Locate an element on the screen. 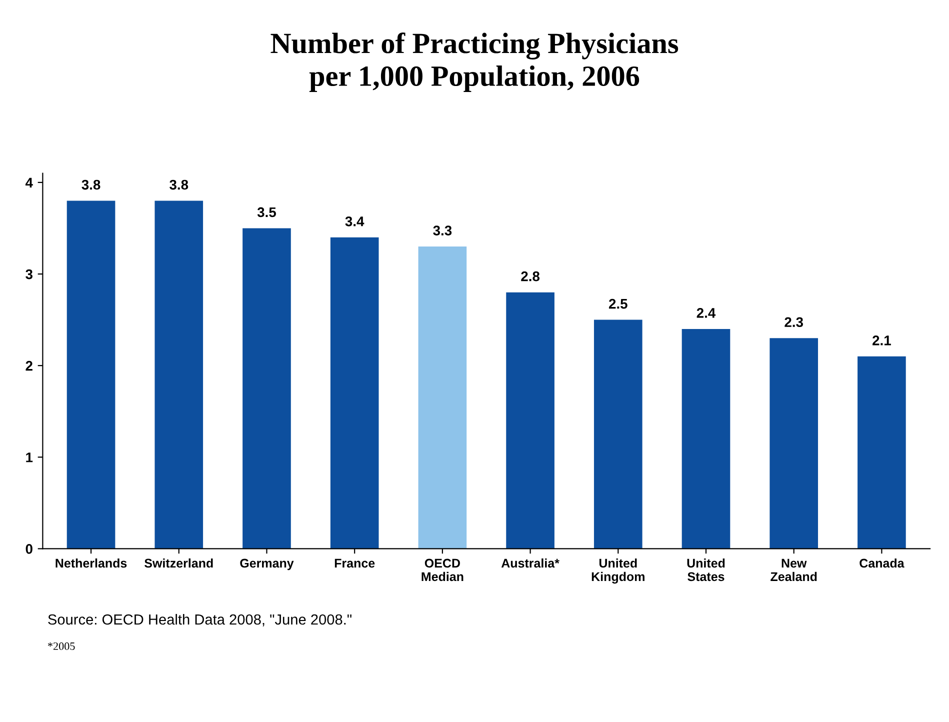 Image resolution: width=949 pixels, height=722 pixels. x-tick-label: France is located at coordinates (354, 563).